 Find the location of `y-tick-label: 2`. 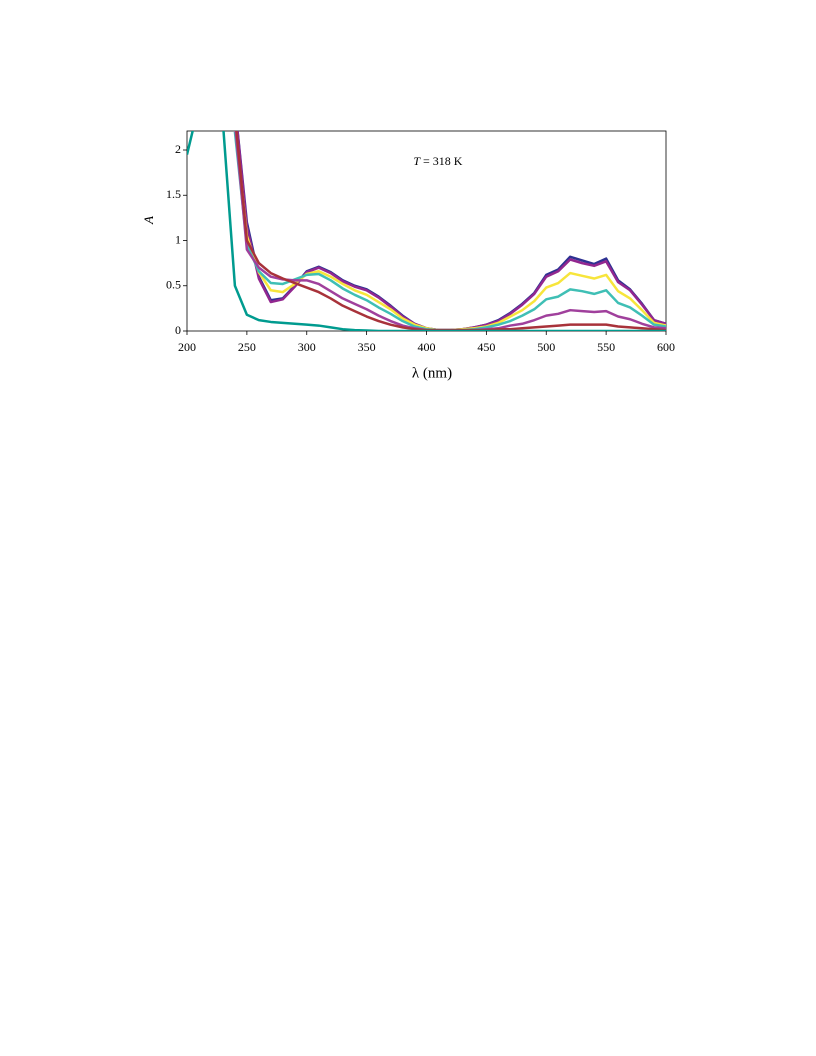

y-tick-label: 2 is located at coordinates (178, 149).